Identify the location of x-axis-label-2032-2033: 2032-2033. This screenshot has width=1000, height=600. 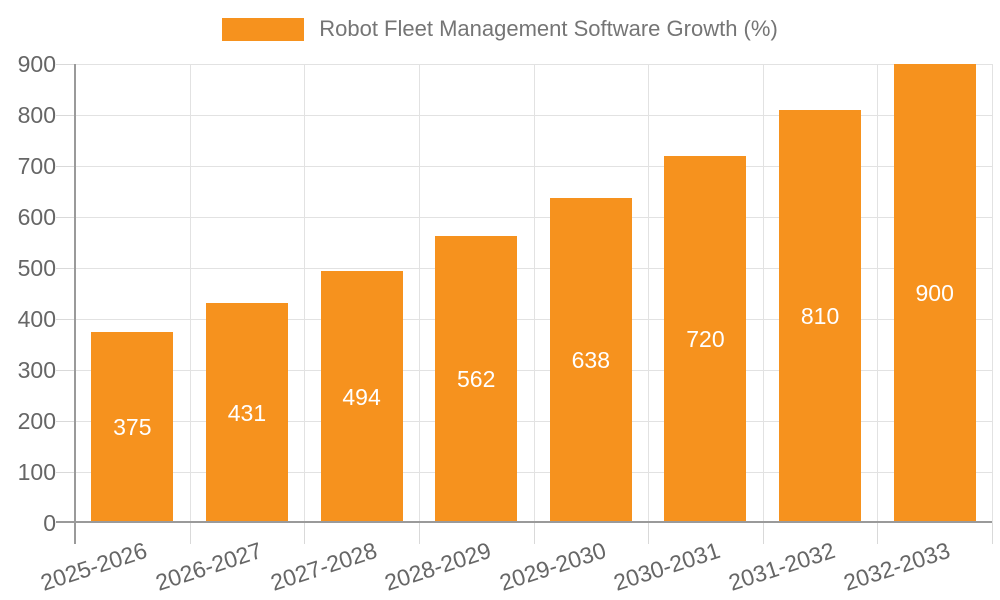
(896, 566).